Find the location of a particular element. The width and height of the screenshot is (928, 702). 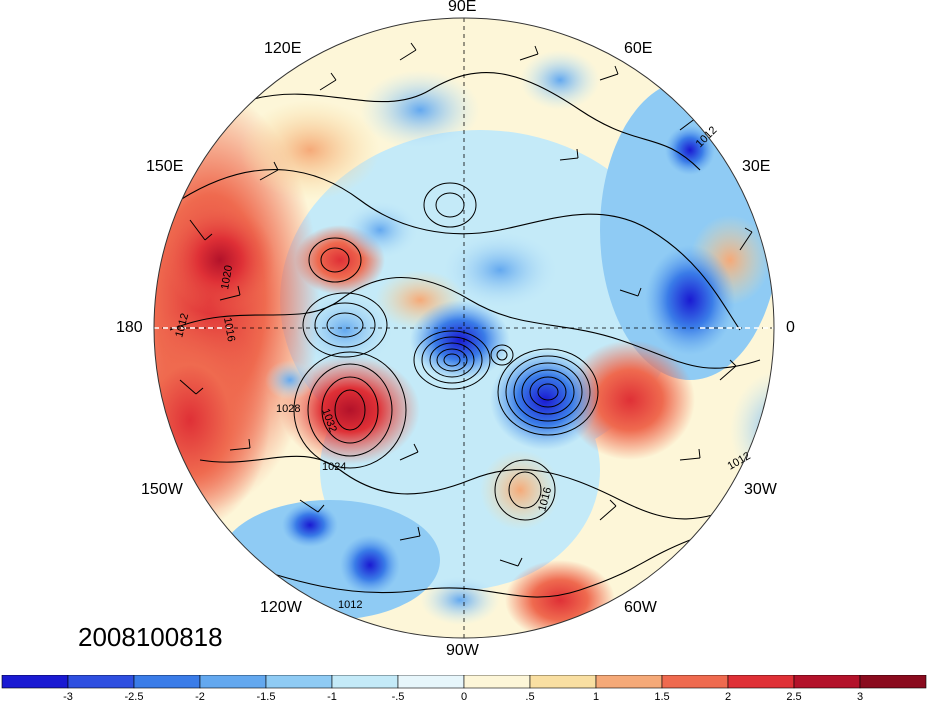

colorbar-tick-label: -.5 is located at coordinates (398, 696).